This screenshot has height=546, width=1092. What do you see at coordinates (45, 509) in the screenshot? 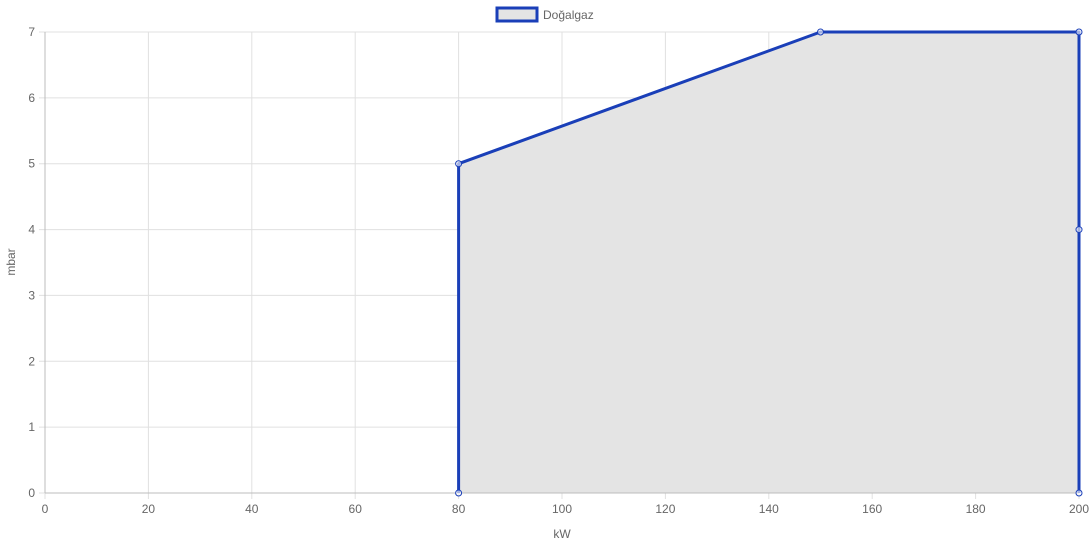
I see `x-tick-label: 0` at bounding box center [45, 509].